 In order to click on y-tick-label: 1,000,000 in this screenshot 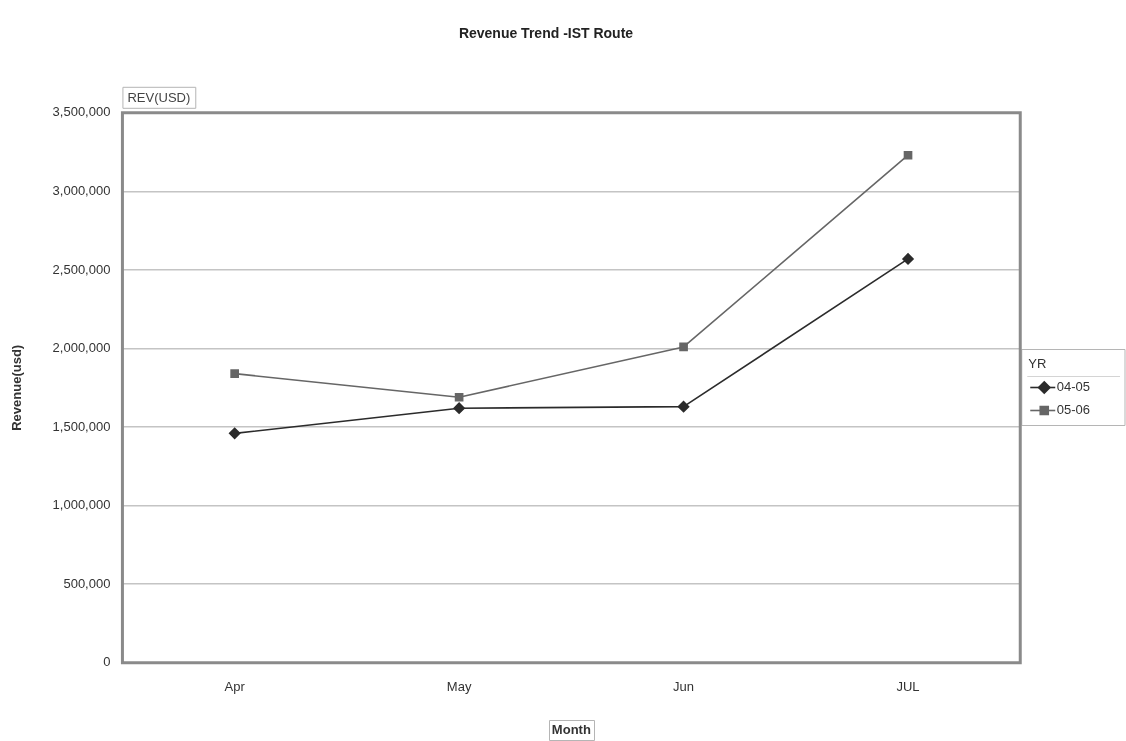, I will do `click(81, 505)`.